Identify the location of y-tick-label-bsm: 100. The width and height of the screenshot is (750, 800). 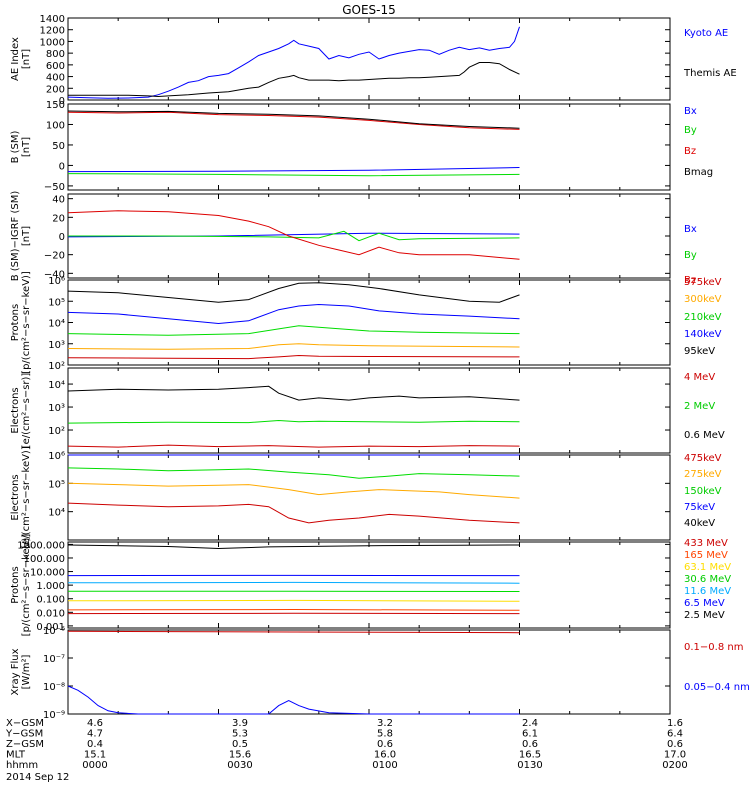
(55, 125).